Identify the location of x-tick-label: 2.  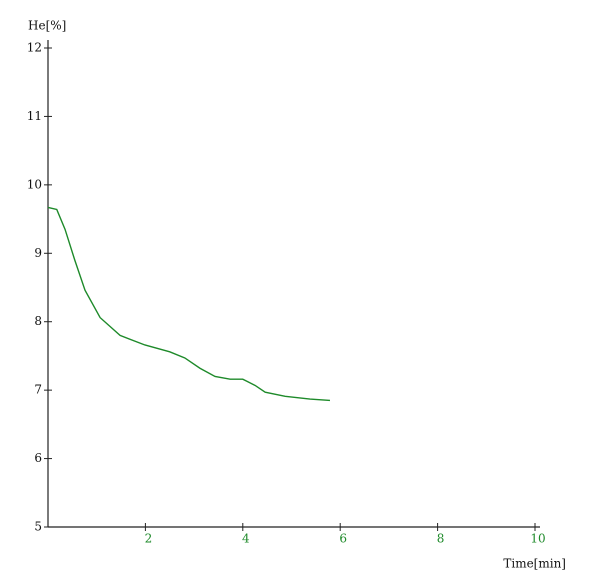
(149, 539).